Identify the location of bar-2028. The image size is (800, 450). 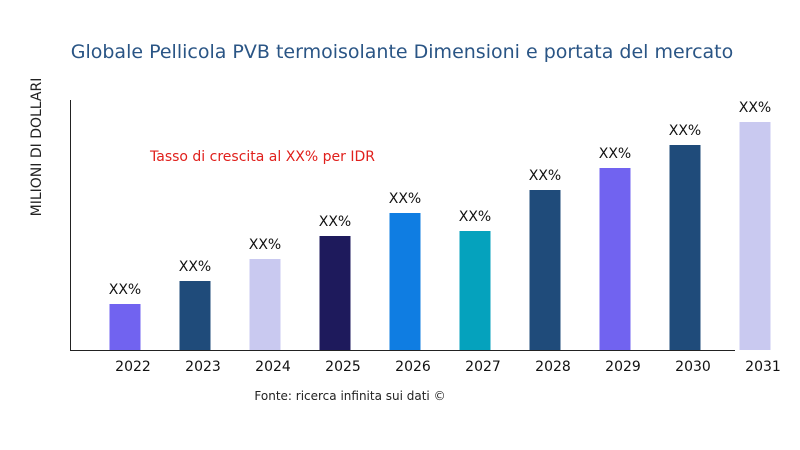
(545, 270).